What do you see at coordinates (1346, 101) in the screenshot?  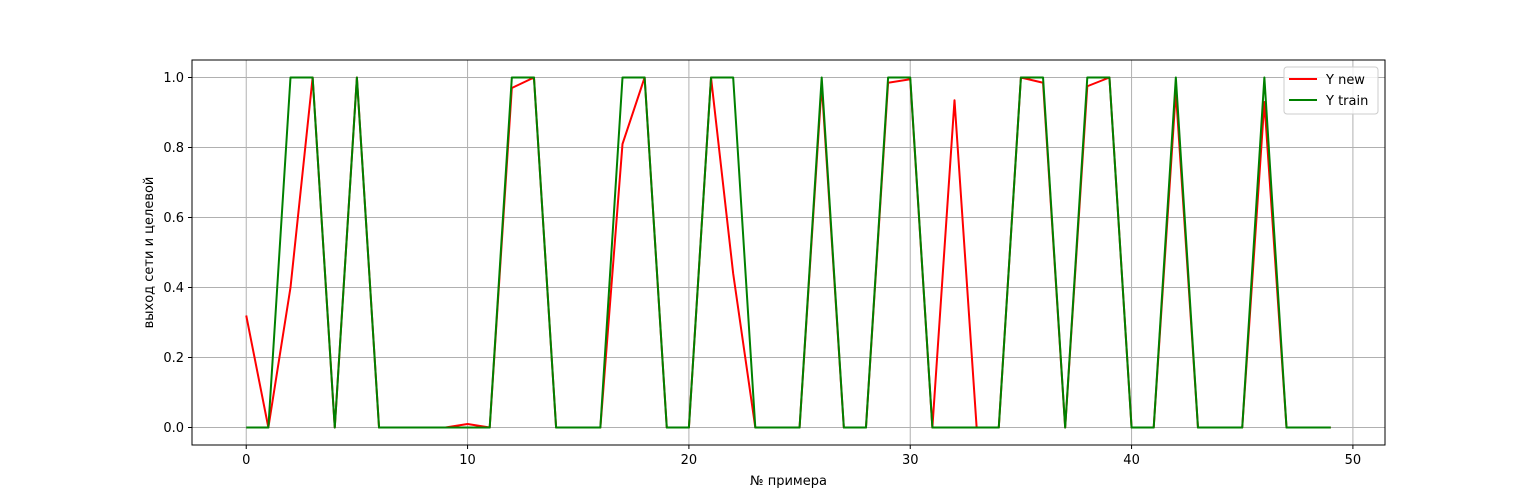 I see `legend-label-y-train: Y train` at bounding box center [1346, 101].